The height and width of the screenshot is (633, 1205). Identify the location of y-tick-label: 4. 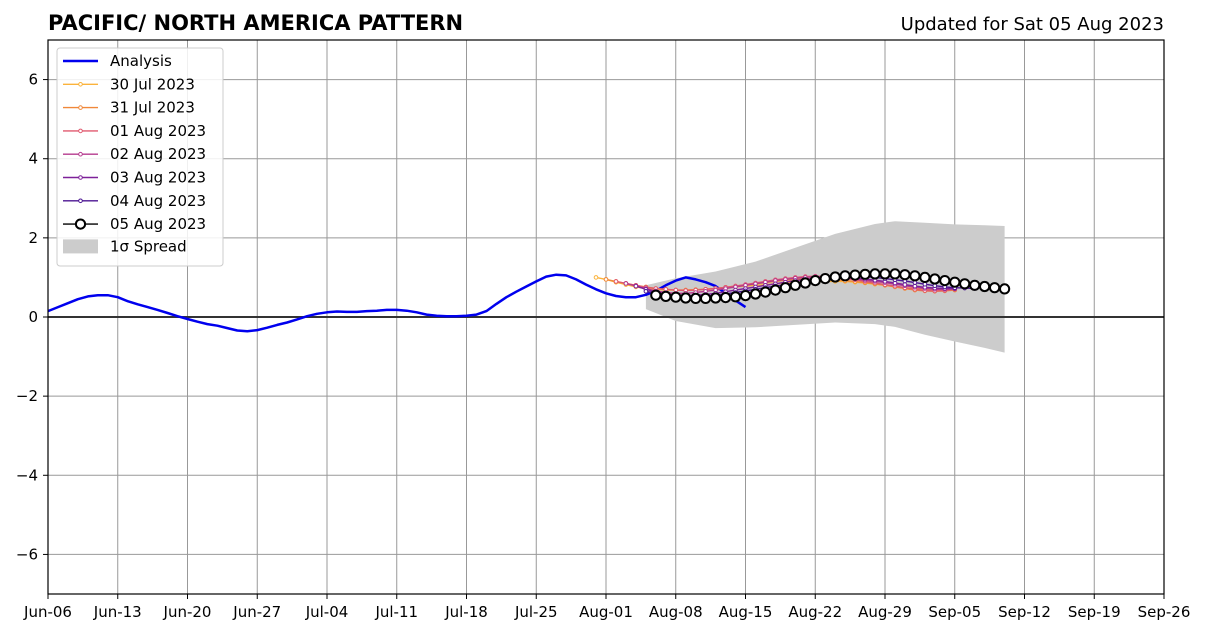
(33, 159).